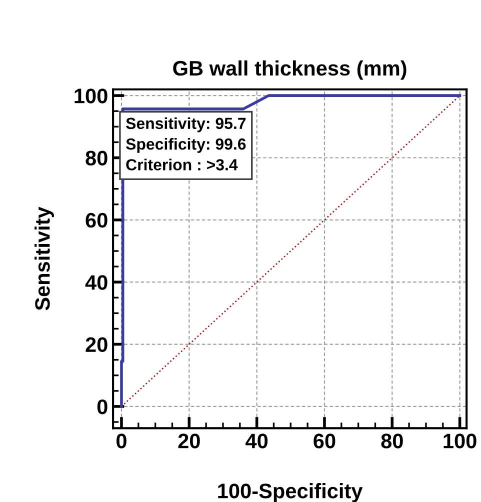 This screenshot has width=481, height=502. Describe the element at coordinates (186, 124) in the screenshot. I see `annotation: Sensitivity: 95.7` at that location.